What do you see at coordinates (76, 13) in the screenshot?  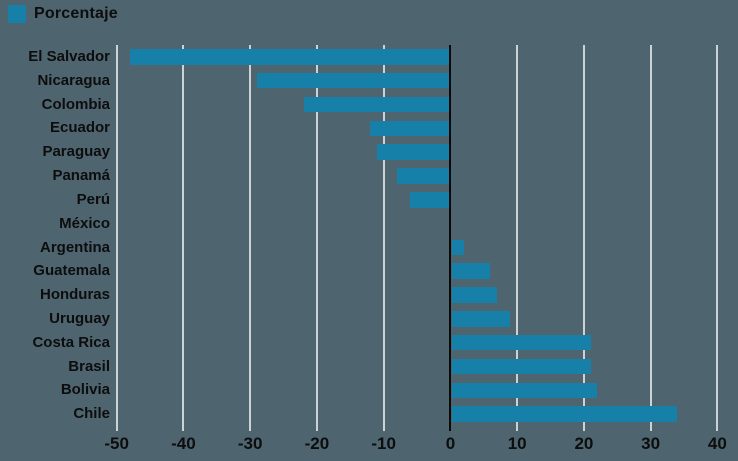 I see `legend-label: Porcentaje` at bounding box center [76, 13].